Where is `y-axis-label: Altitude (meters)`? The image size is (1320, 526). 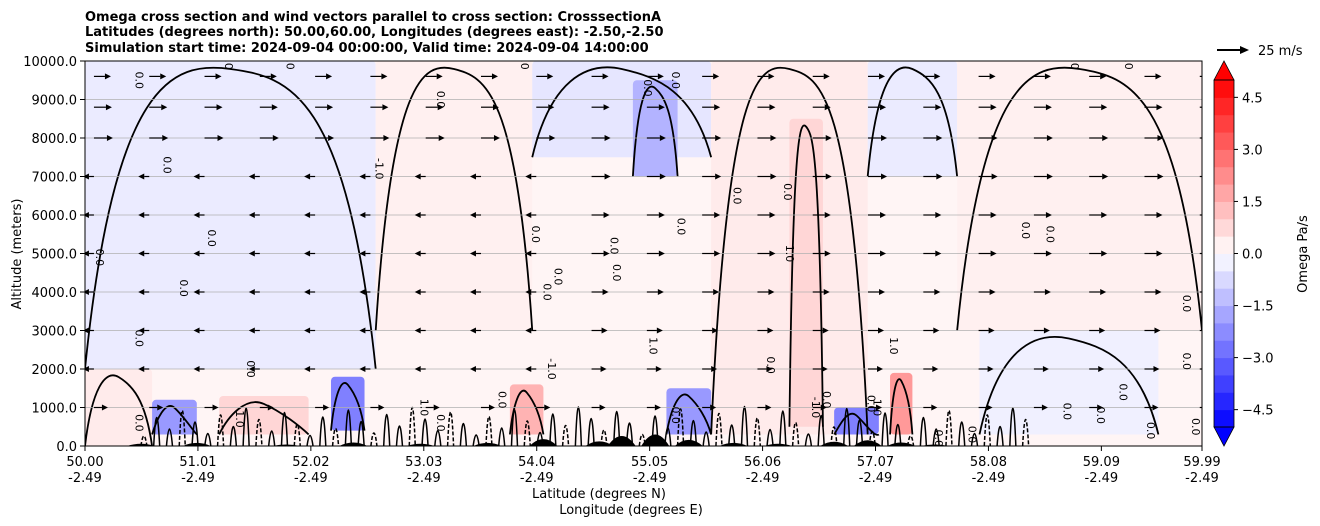 y-axis-label: Altitude (meters) is located at coordinates (17, 254).